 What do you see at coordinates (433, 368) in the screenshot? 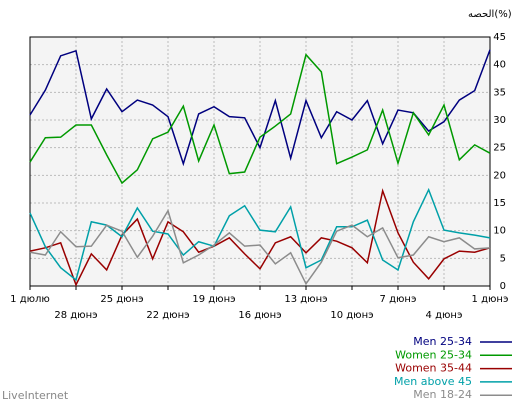
I see `legend-label: Women 35-44` at bounding box center [433, 368].